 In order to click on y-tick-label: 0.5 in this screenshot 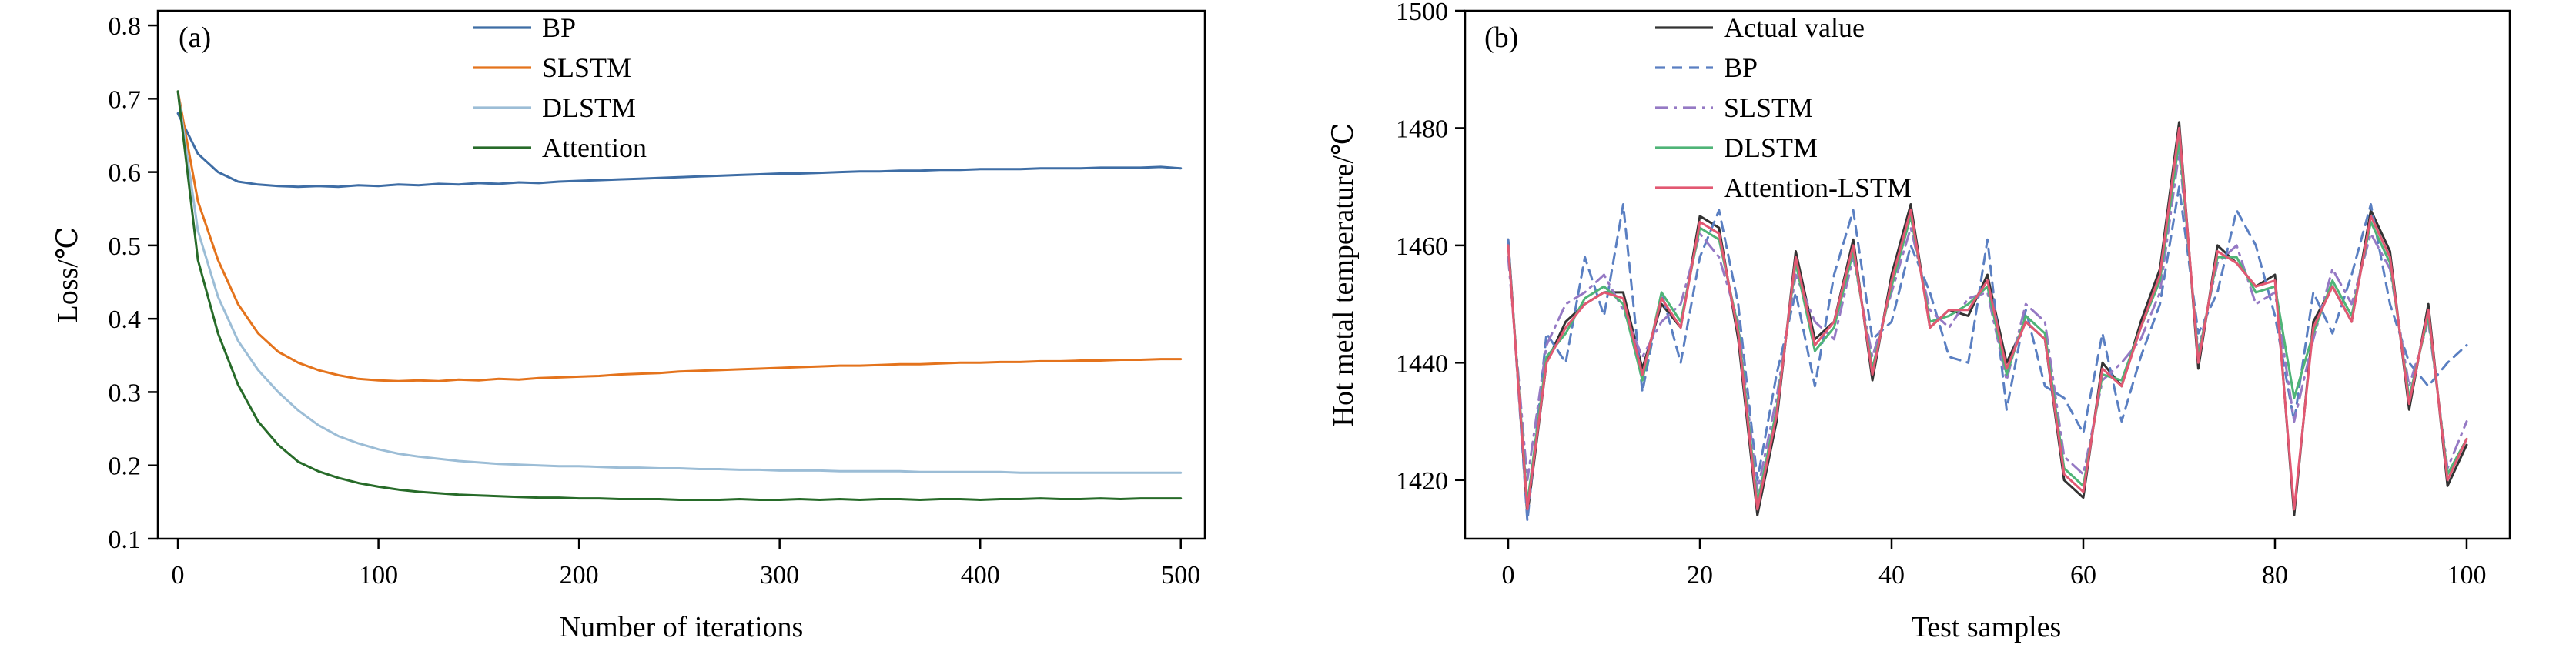, I will do `click(126, 246)`.